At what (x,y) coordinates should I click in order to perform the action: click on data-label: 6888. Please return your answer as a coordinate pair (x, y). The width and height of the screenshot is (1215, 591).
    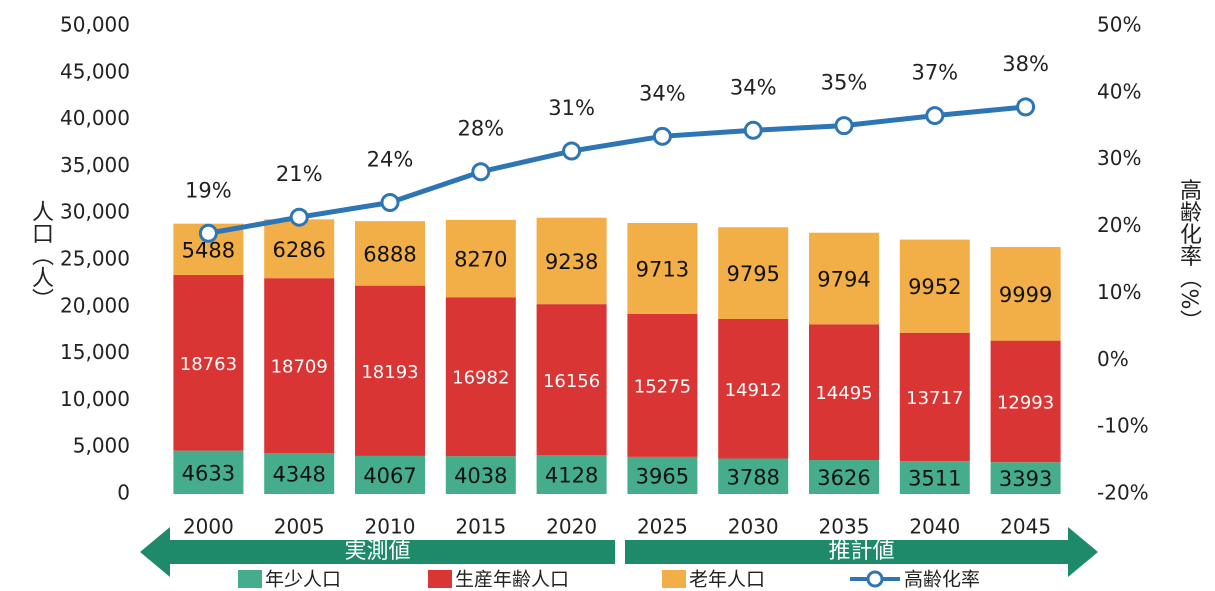
    Looking at the image, I should click on (389, 254).